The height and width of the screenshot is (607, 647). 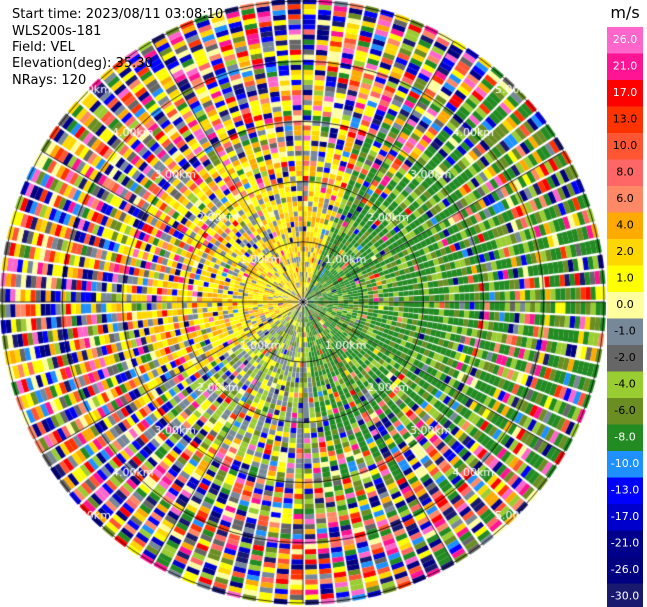 I want to click on colorbar-tick-label: -8.0, so click(x=624, y=437).